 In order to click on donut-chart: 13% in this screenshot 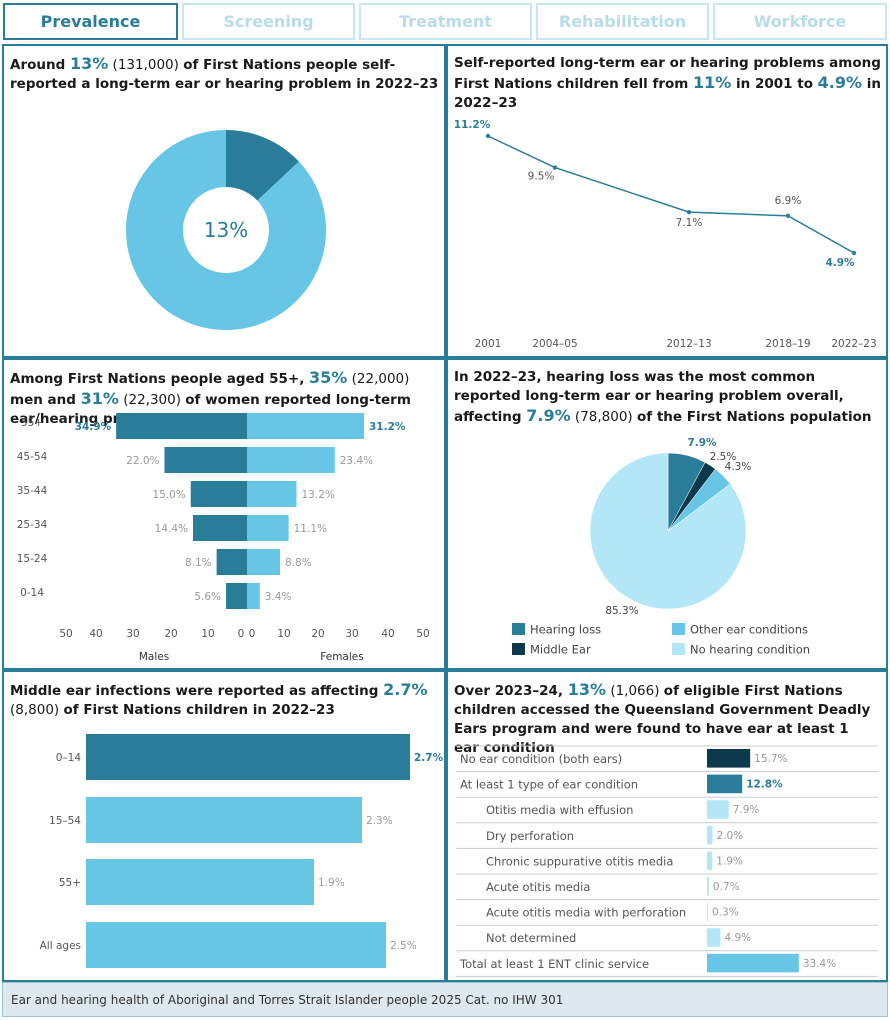, I will do `click(225, 230)`.